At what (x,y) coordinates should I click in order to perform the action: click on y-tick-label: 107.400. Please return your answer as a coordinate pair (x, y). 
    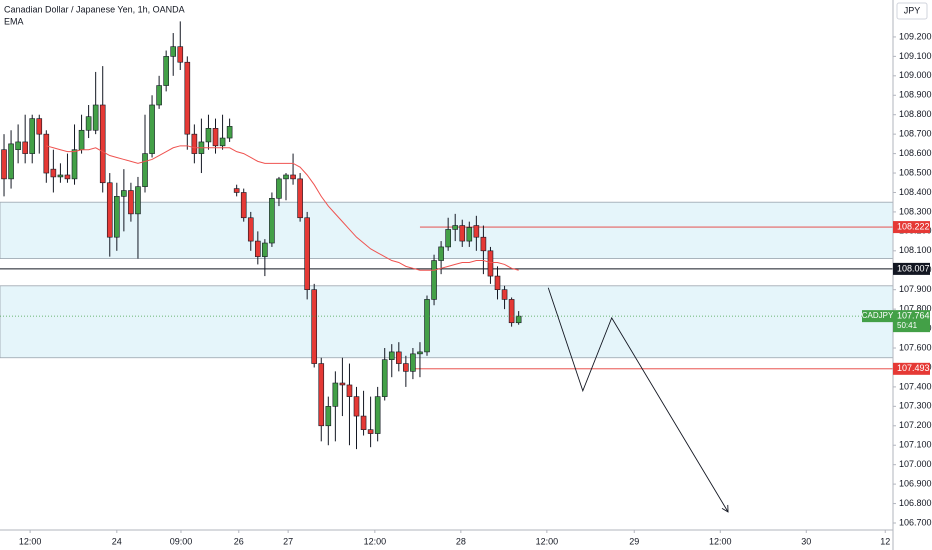
    Looking at the image, I should click on (915, 386).